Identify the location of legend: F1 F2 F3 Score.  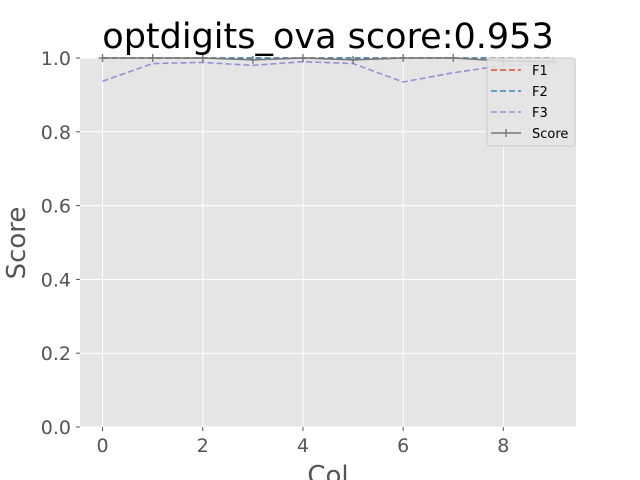
(531, 102).